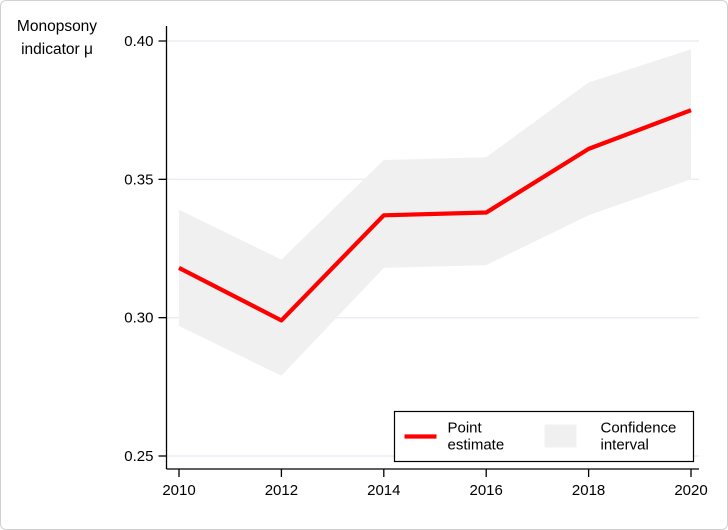  I want to click on y-tick-label: 0.30, so click(138, 318).